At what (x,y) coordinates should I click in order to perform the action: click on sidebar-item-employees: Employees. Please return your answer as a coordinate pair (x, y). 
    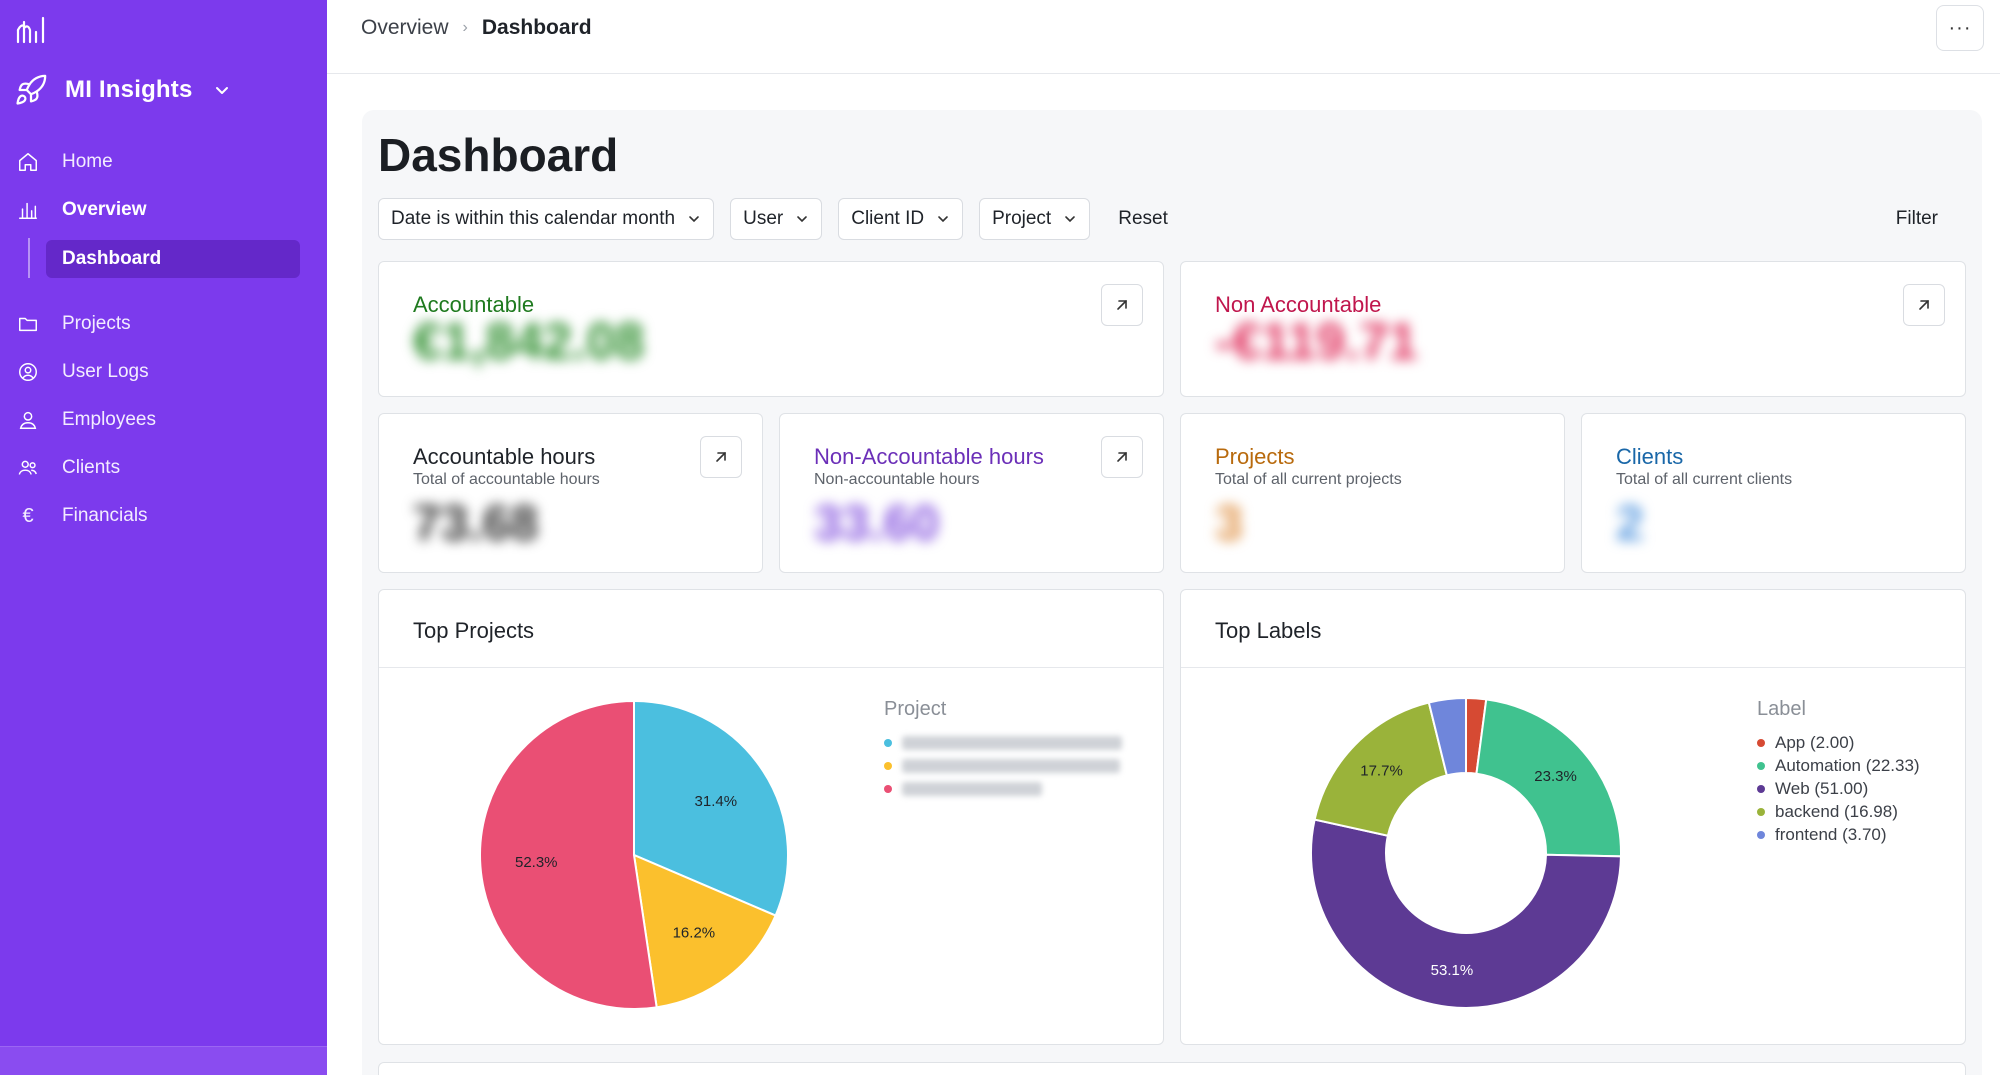
    Looking at the image, I should click on (163, 420).